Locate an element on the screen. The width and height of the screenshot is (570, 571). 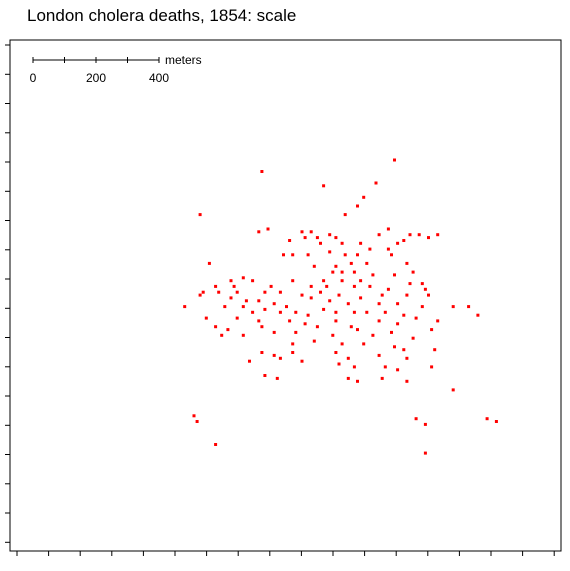
scale-tick-label-0: 0 is located at coordinates (33, 78).